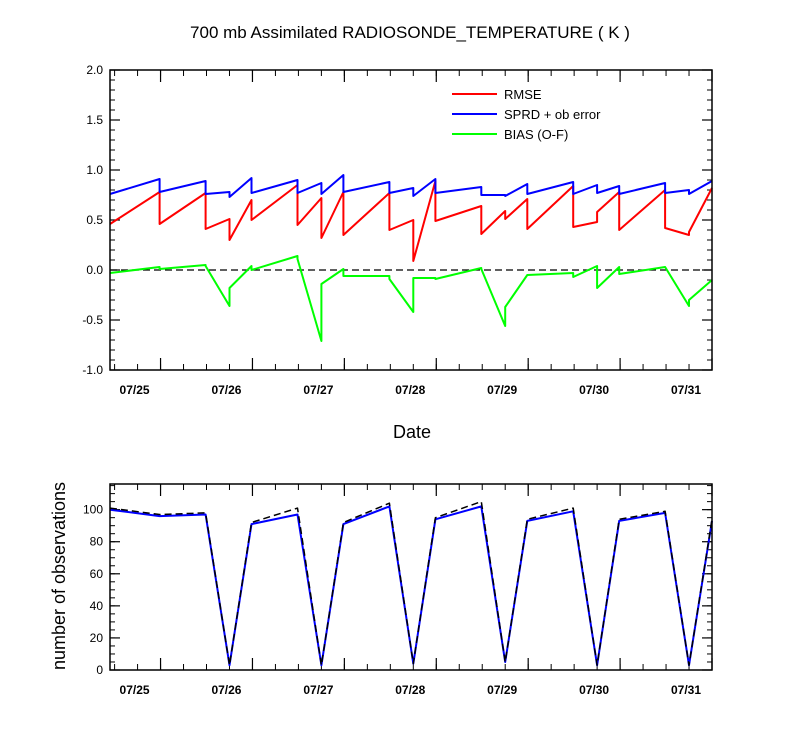 This screenshot has width=800, height=750. I want to click on y-tick-label: -1.0, so click(92, 370).